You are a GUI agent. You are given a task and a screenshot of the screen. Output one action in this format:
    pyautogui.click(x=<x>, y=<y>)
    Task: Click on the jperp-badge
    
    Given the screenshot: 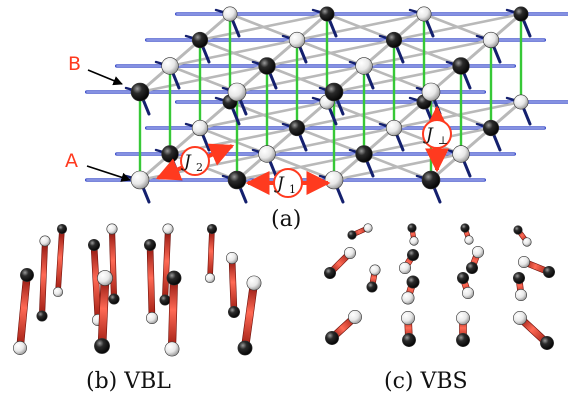 What is the action you would take?
    pyautogui.click(x=437, y=134)
    